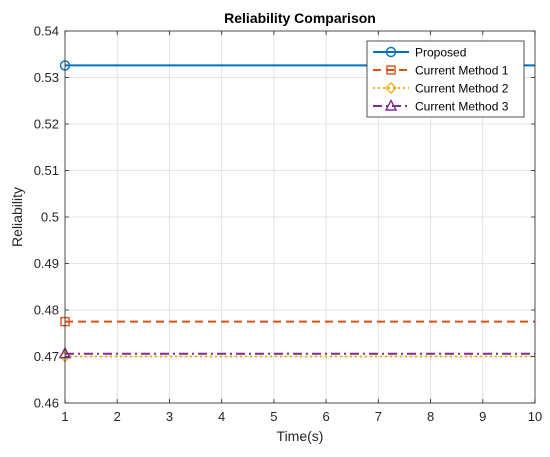  Describe the element at coordinates (300, 18) in the screenshot. I see `chart-title: Reliability Comparison` at that location.